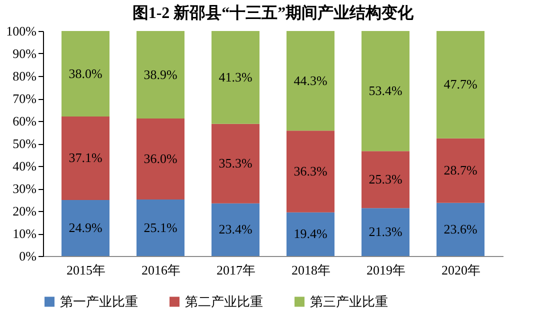 This screenshot has height=333, width=546. Describe the element at coordinates (461, 270) in the screenshot. I see `x-tick-label: 2020年` at that location.